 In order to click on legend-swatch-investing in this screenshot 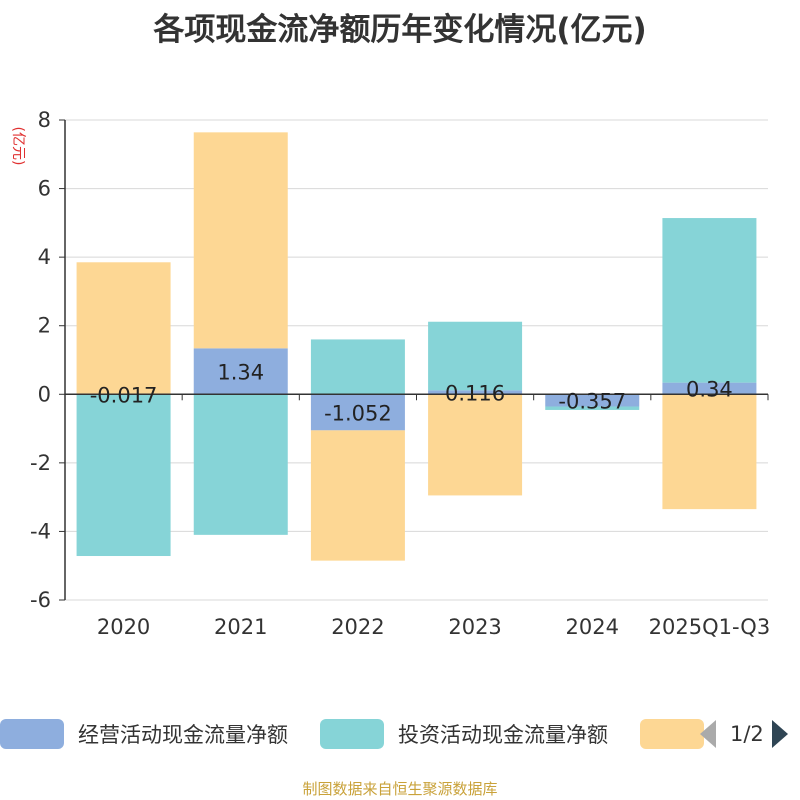, I will do `click(352, 734)`.